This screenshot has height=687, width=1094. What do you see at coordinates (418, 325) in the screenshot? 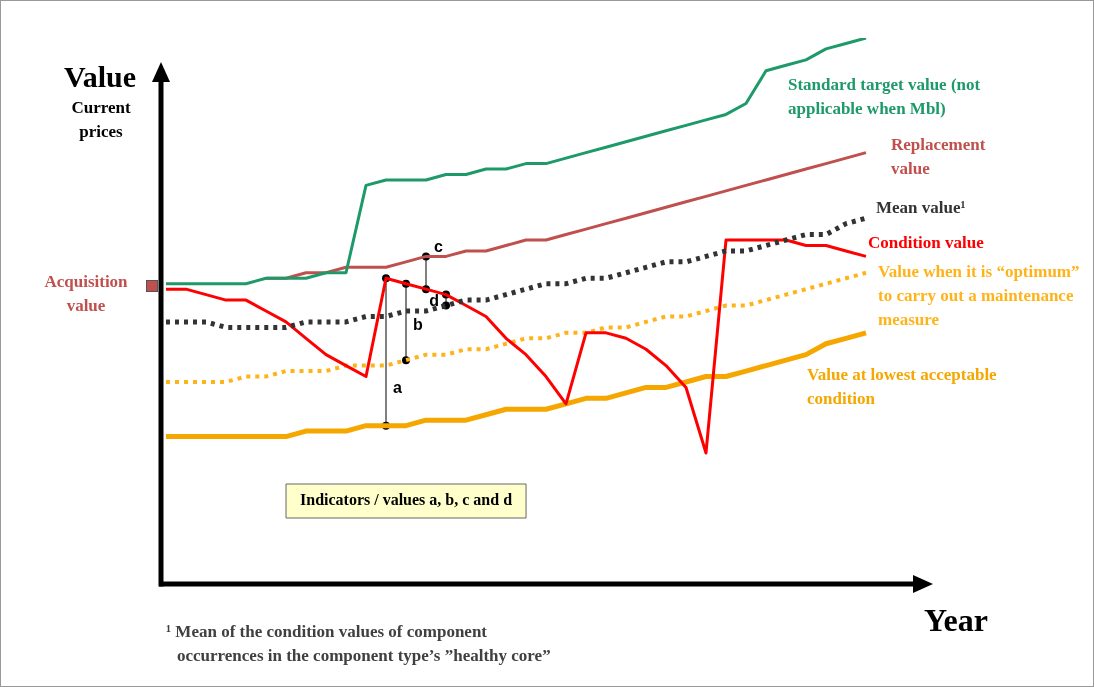
I see `annotation: b` at bounding box center [418, 325].